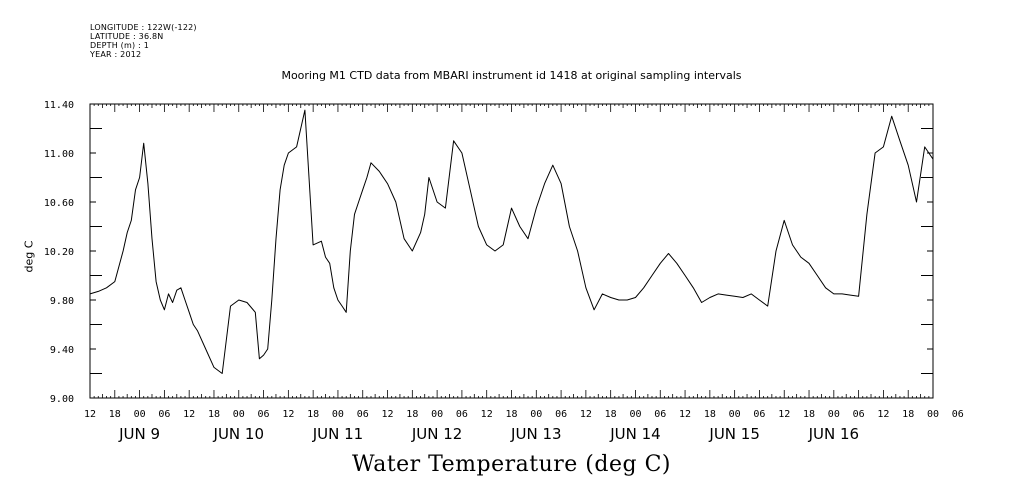  What do you see at coordinates (238, 434) in the screenshot?
I see `x-day-label: JUN 10` at bounding box center [238, 434].